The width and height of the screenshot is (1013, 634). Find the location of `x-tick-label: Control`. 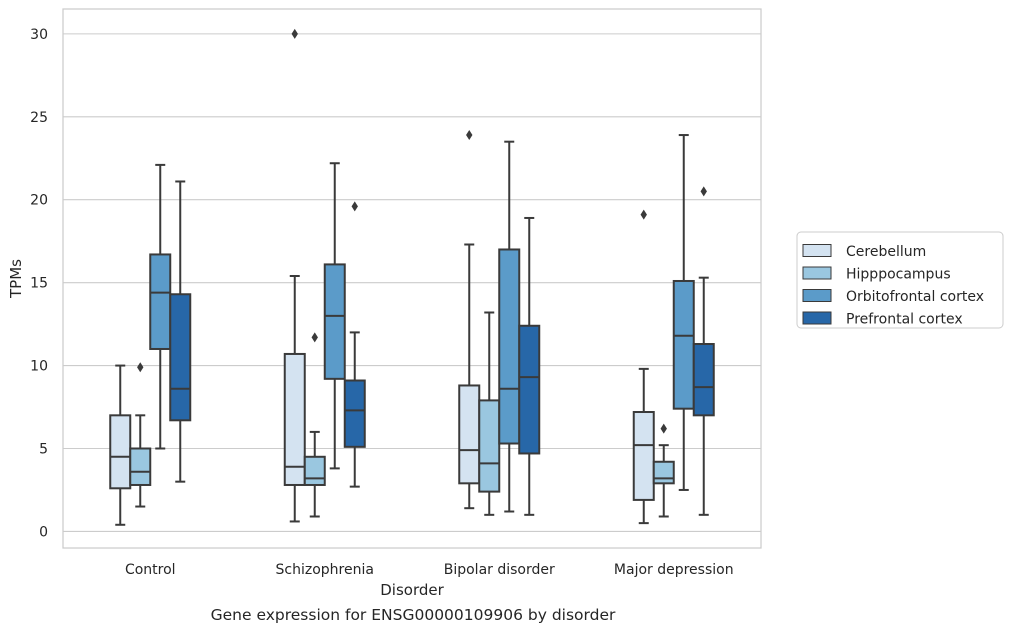

x-tick-label: Control is located at coordinates (150, 570).